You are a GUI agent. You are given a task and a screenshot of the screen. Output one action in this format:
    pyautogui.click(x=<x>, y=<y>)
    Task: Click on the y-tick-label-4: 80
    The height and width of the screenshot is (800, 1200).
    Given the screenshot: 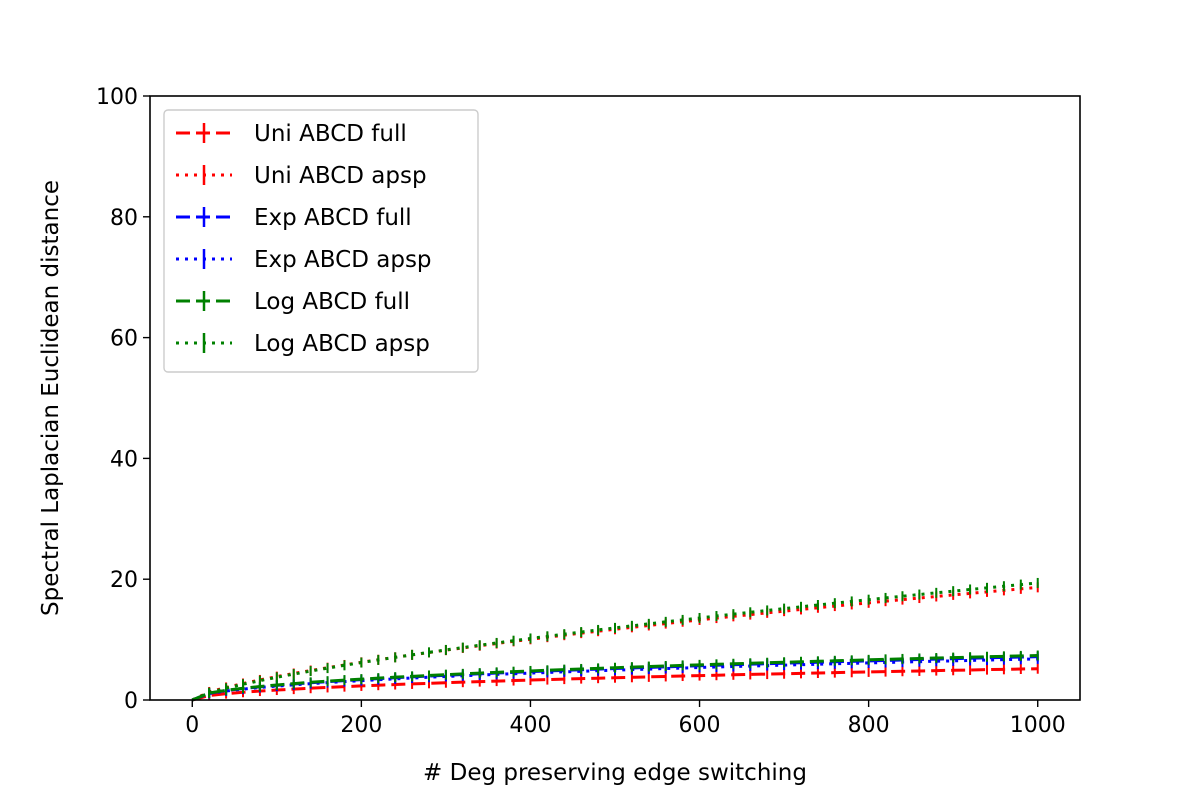 What is the action you would take?
    pyautogui.click(x=124, y=218)
    